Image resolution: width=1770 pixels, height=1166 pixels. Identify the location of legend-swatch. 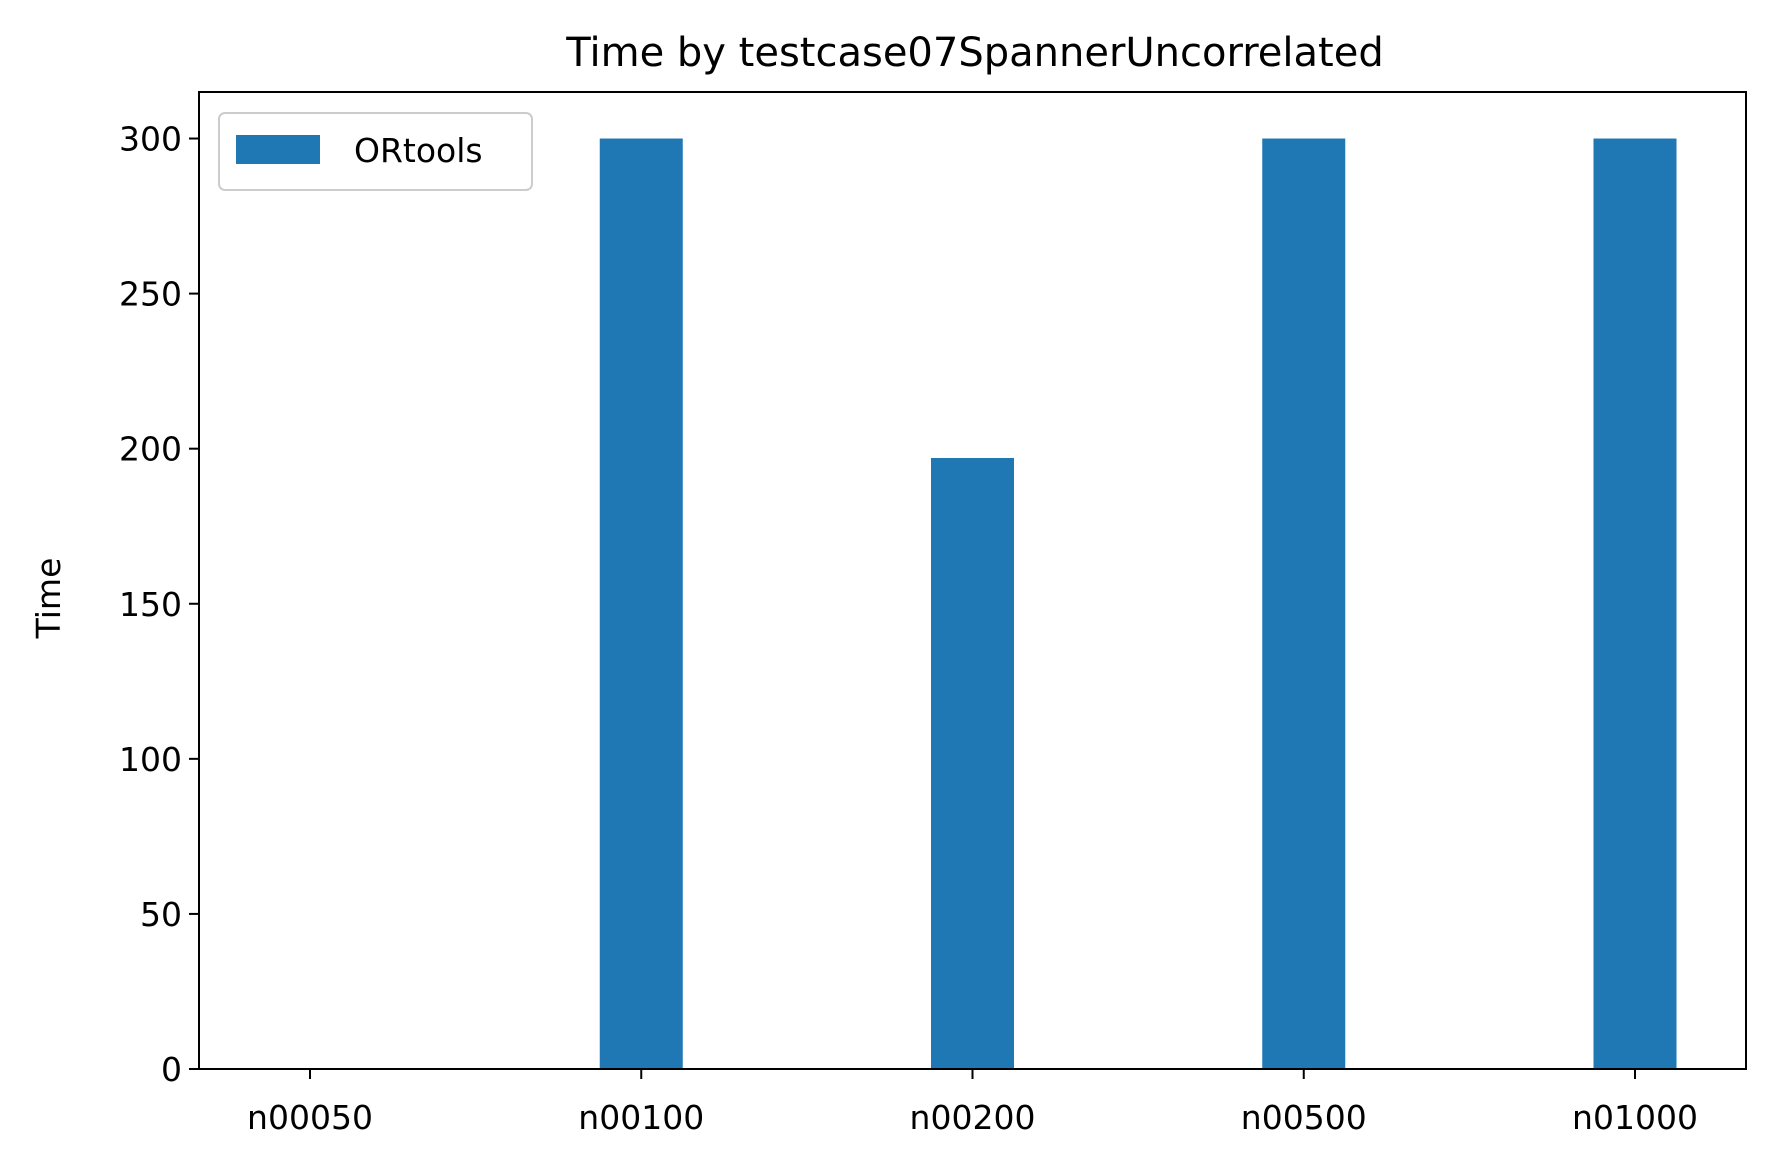
(278, 149).